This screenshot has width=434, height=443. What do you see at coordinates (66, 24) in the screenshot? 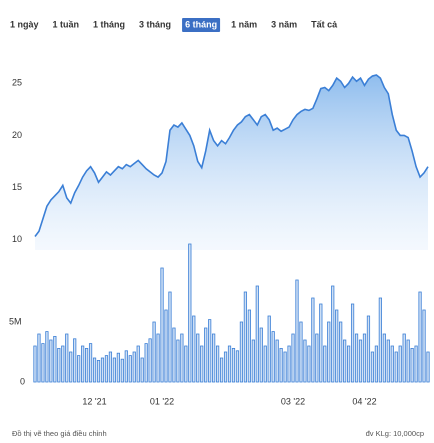
I see `range-button-label: 1 tuần` at bounding box center [66, 24].